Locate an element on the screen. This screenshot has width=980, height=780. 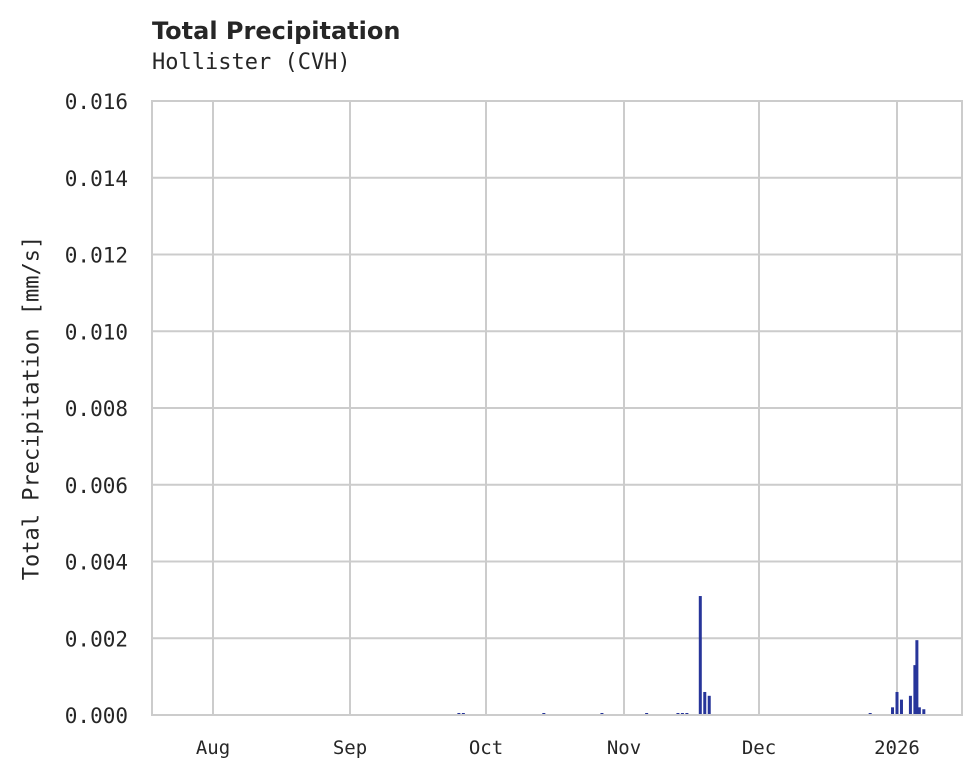
y-tick-label: 0.006 is located at coordinates (96, 486).